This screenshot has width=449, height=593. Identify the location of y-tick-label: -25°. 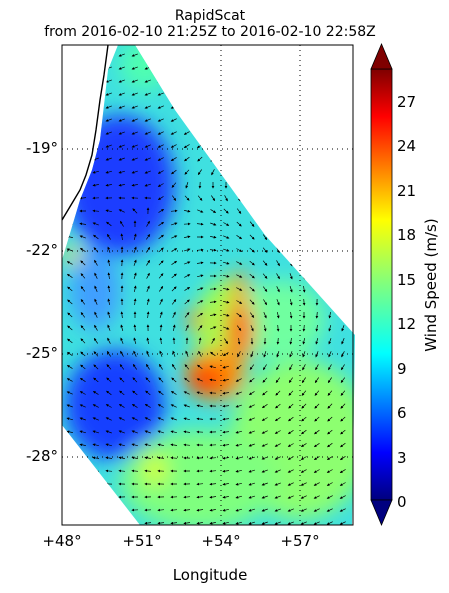
(42, 353).